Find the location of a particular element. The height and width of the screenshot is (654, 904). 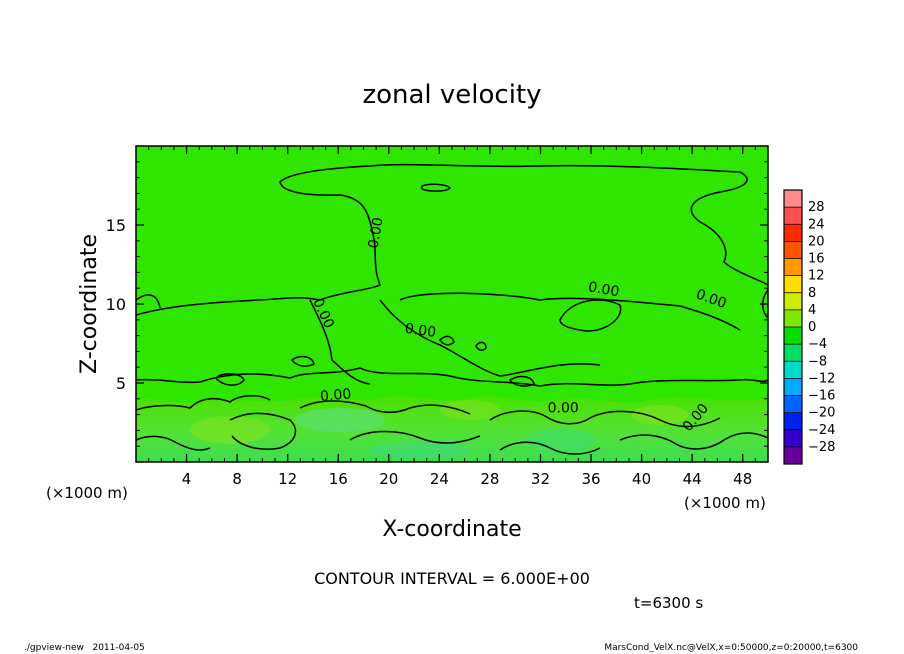

colorbar-level: 4 is located at coordinates (812, 310).